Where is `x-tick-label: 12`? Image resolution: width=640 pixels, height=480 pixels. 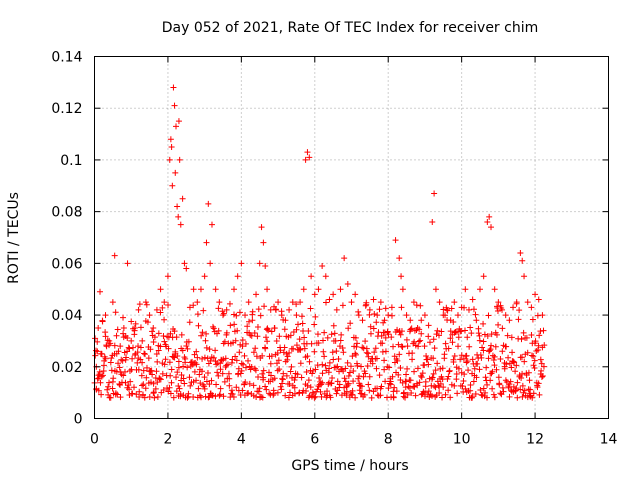
x-tick-label: 12 is located at coordinates (535, 440).